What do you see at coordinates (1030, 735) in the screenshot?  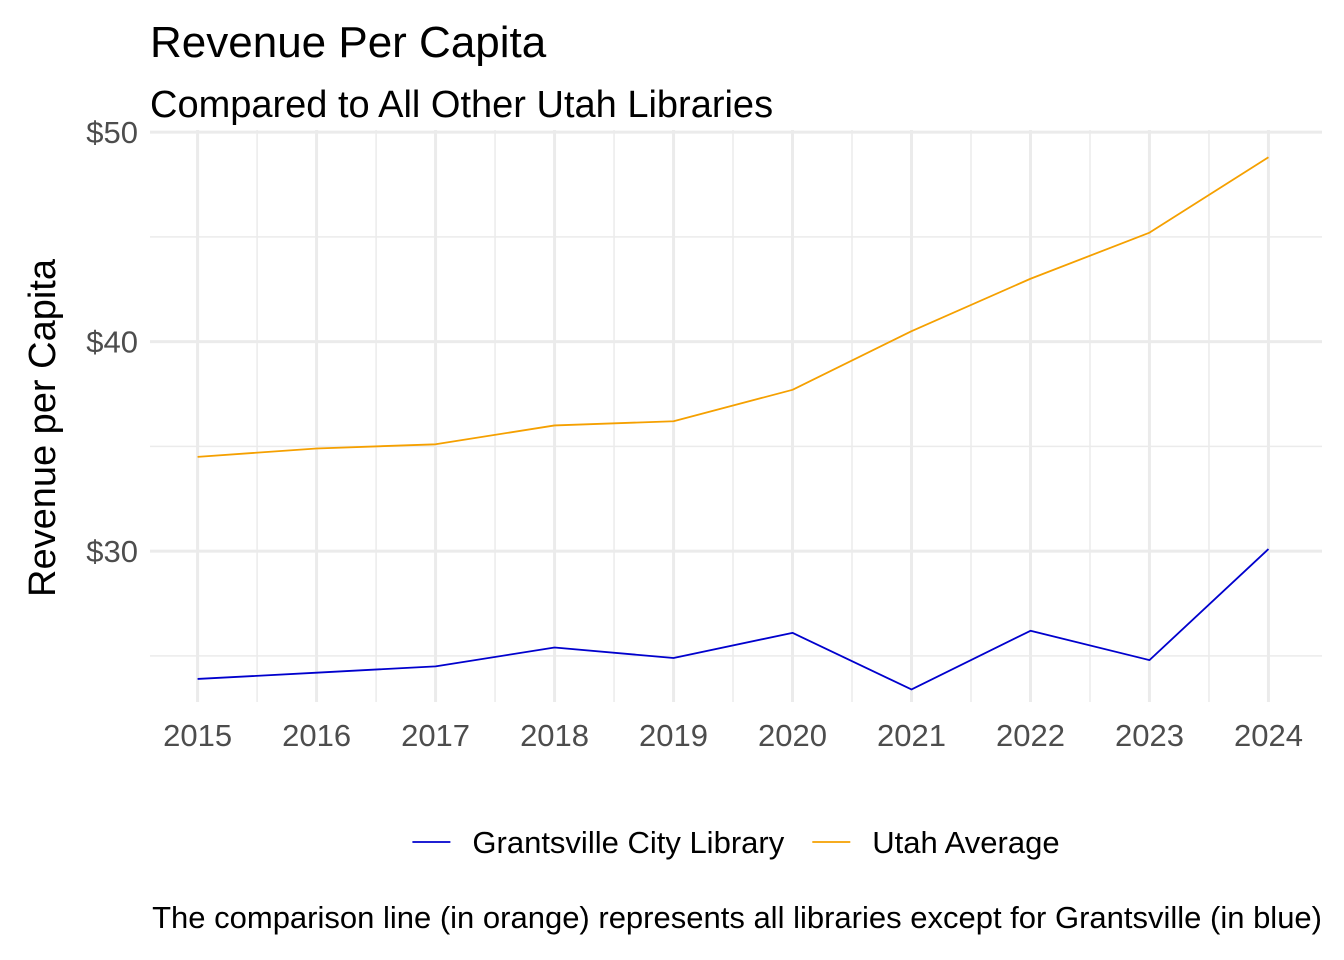 I see `x-tick-label: 2022` at bounding box center [1030, 735].